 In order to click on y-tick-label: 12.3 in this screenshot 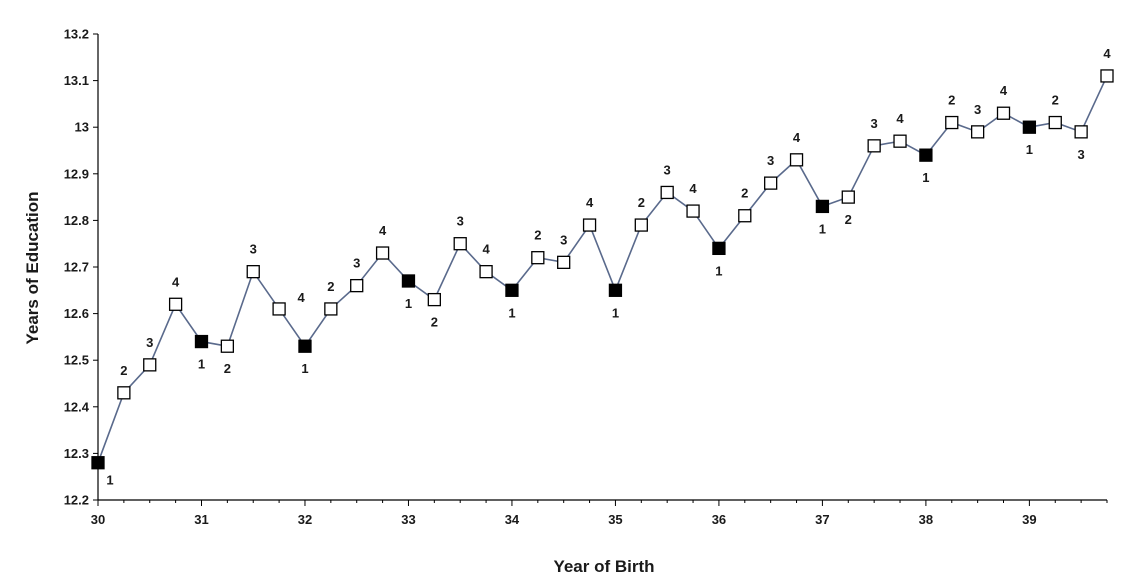, I will do `click(76, 453)`.